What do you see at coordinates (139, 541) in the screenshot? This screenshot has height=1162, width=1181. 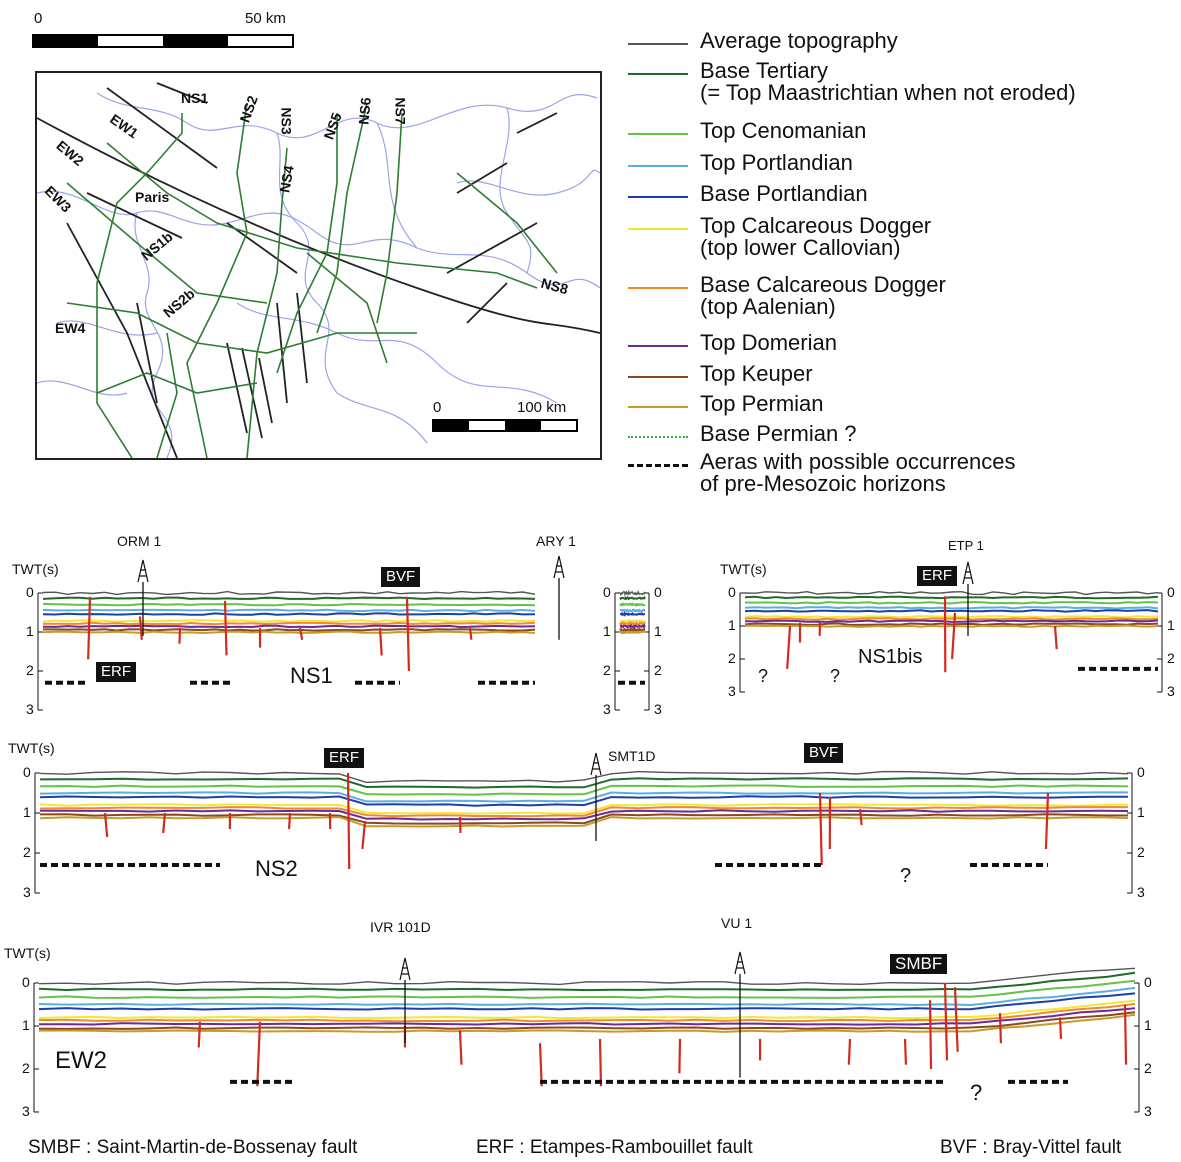 I see `ns1-well-orm1: ORM 1` at bounding box center [139, 541].